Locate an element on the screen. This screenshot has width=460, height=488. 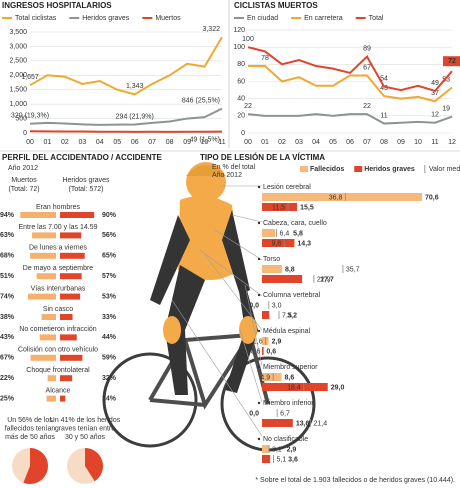
average-label: 0,6 is located at coordinates (256, 351).